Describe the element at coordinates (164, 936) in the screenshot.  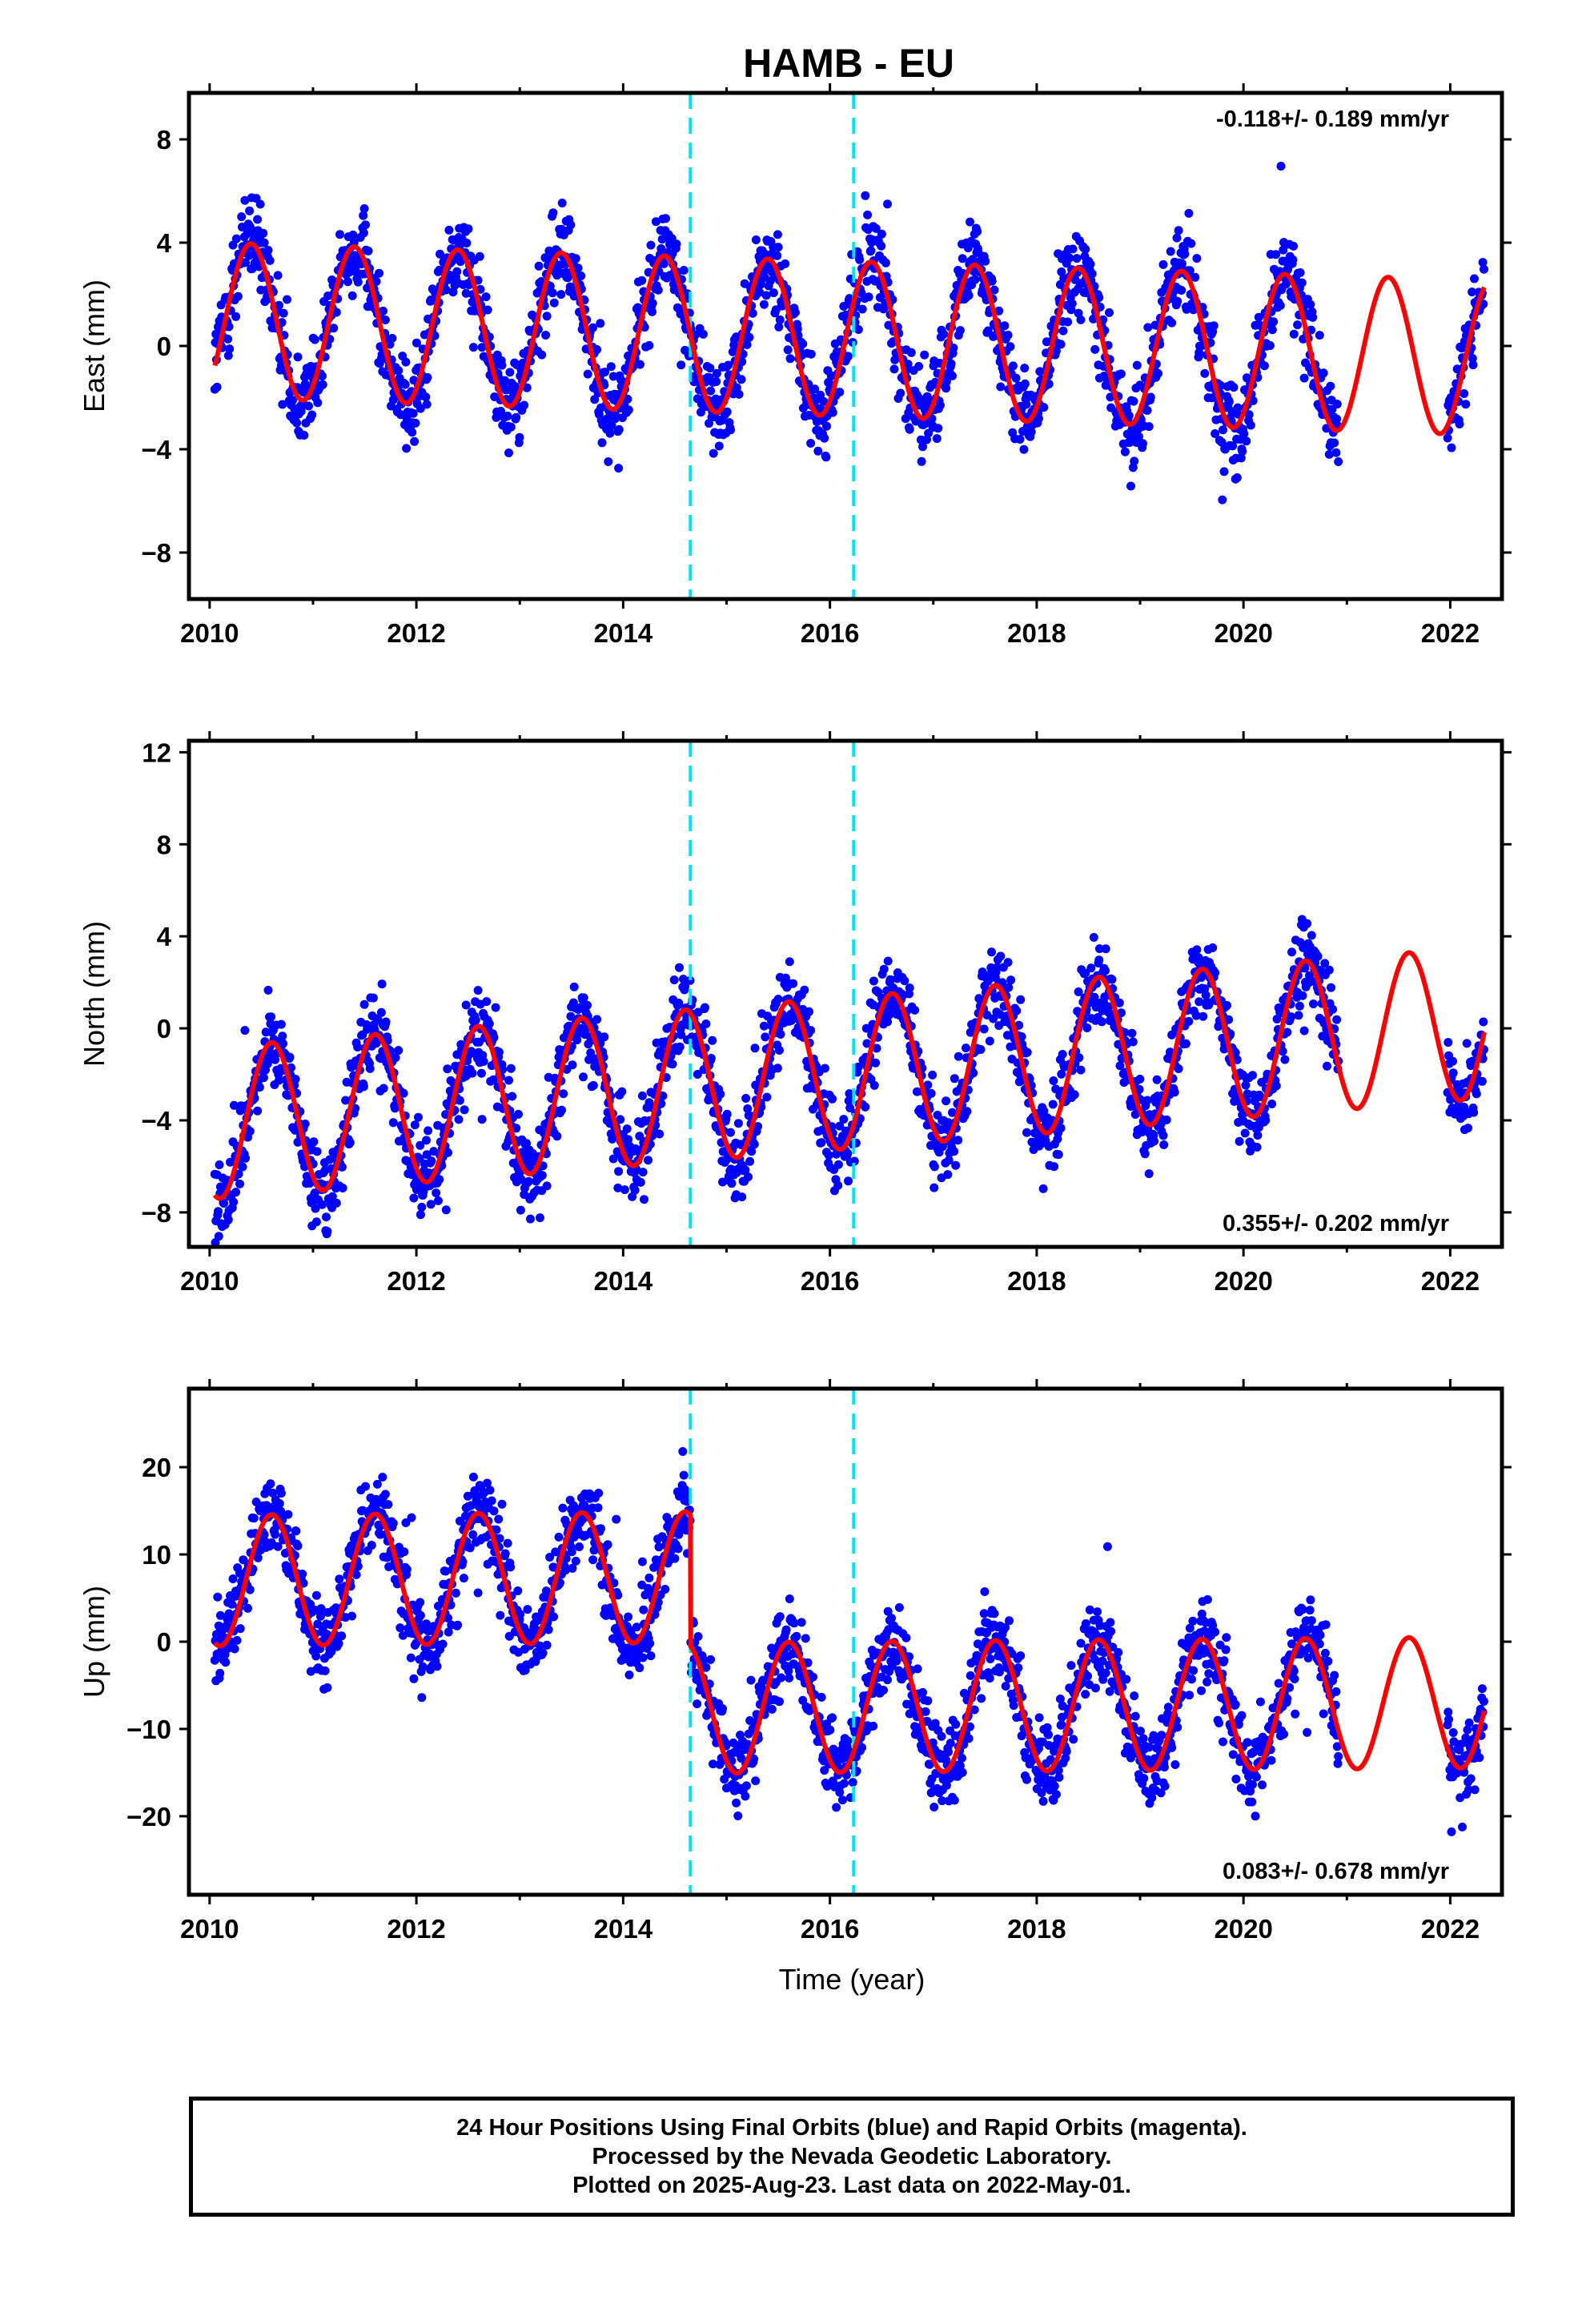
I see `y-tick-label: 4` at that location.